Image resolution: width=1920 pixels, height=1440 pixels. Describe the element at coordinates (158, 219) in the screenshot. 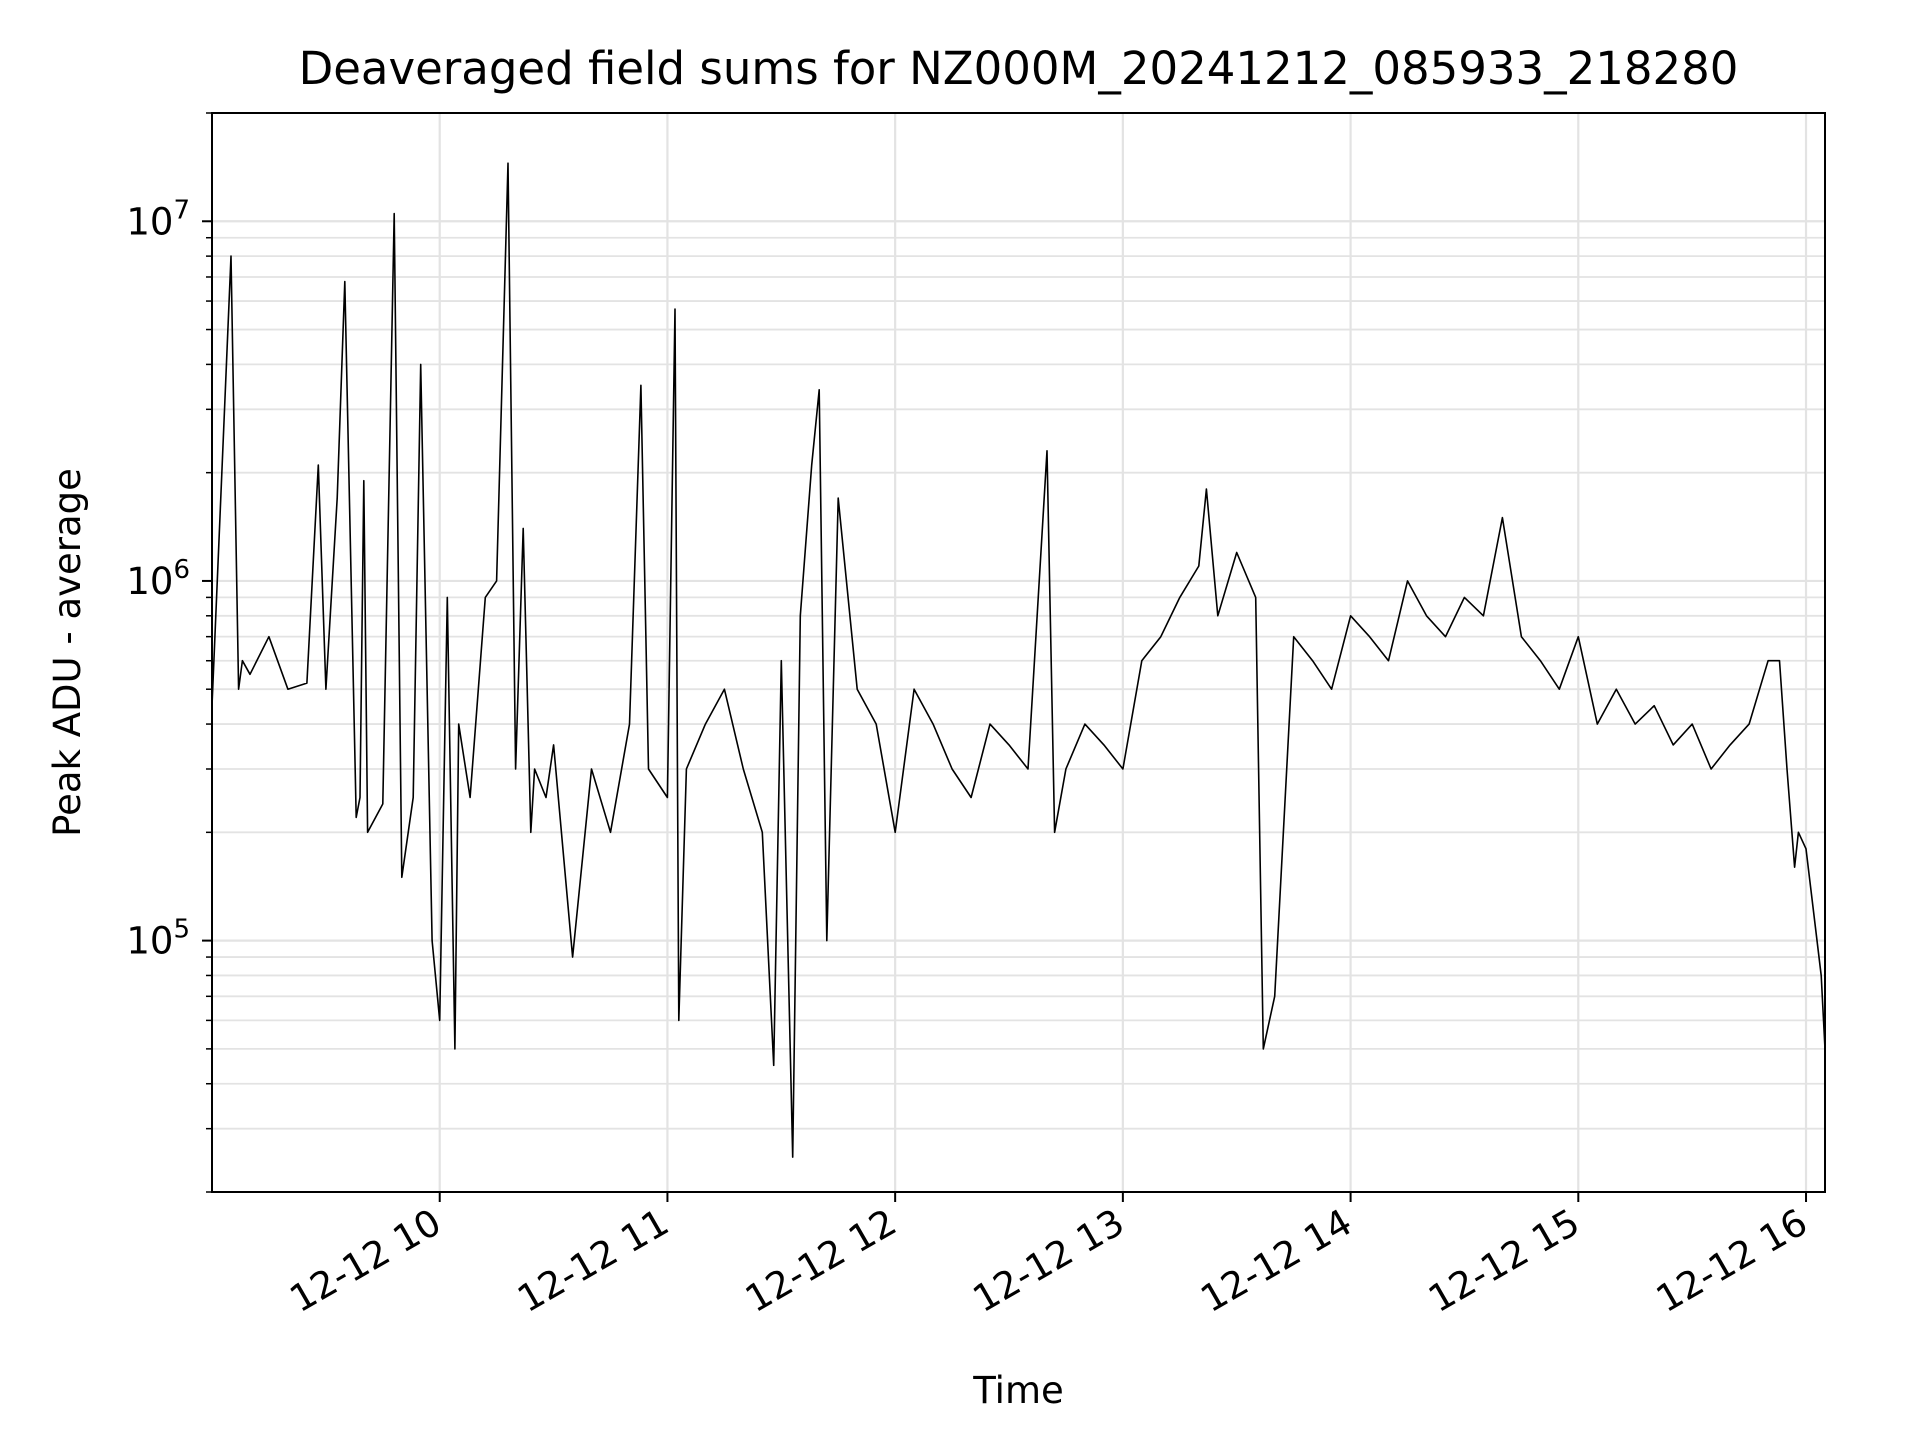

I see `y-tick-label: 107` at that location.